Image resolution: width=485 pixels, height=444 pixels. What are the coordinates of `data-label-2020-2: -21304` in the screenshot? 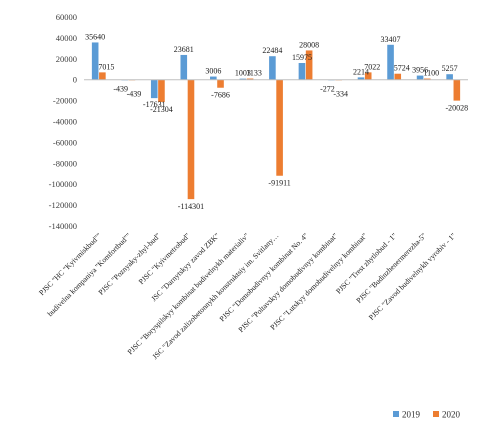 It's located at (161, 109).